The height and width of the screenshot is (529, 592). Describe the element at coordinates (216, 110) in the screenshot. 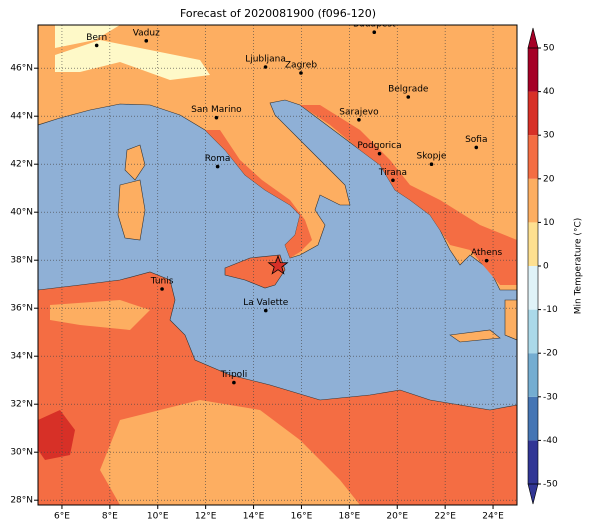

I see `city-label: San Marino` at that location.